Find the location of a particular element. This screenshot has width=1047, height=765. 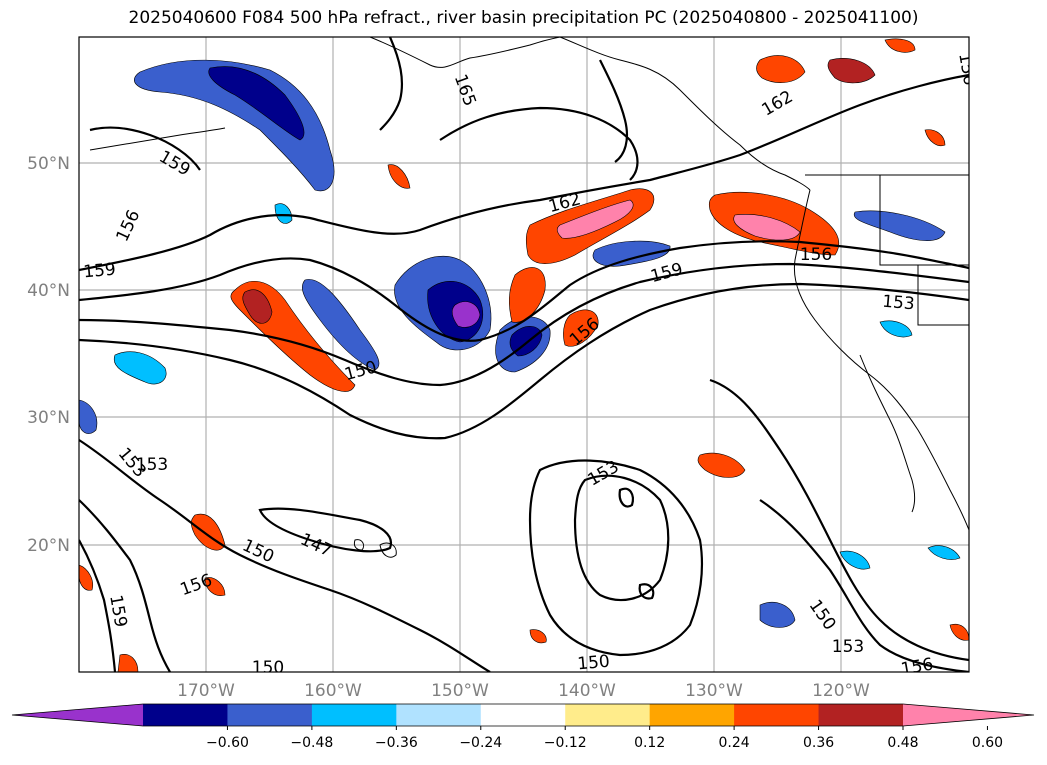

colorbar-extend-high is located at coordinates (968, 715).